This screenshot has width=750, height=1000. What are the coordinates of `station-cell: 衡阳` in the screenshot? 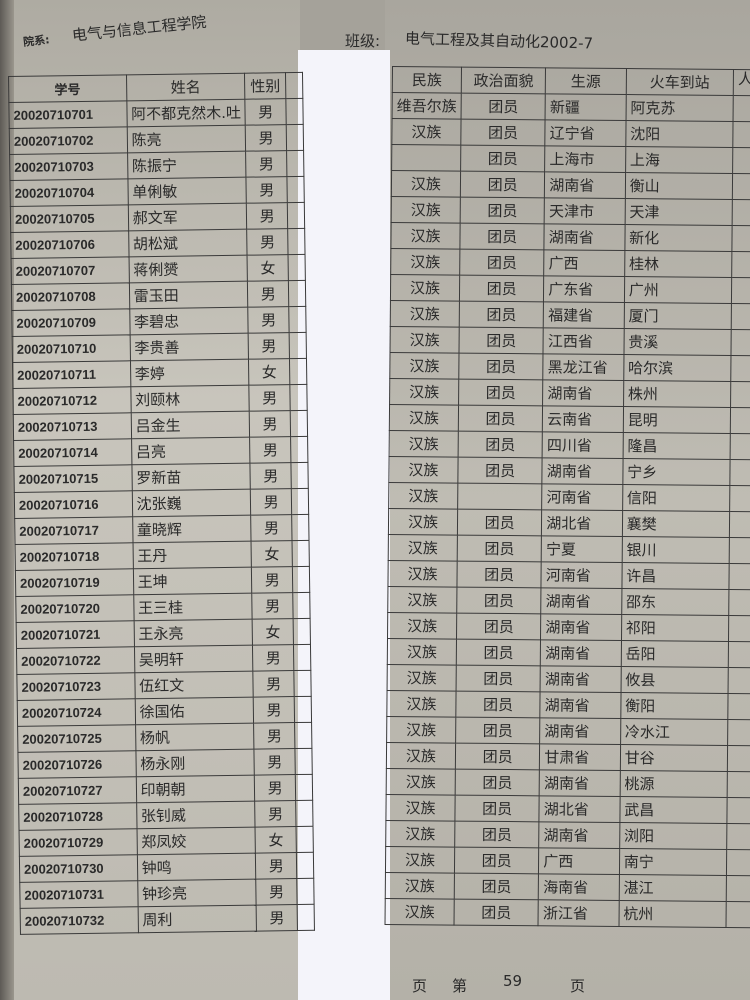 It's located at (674, 706).